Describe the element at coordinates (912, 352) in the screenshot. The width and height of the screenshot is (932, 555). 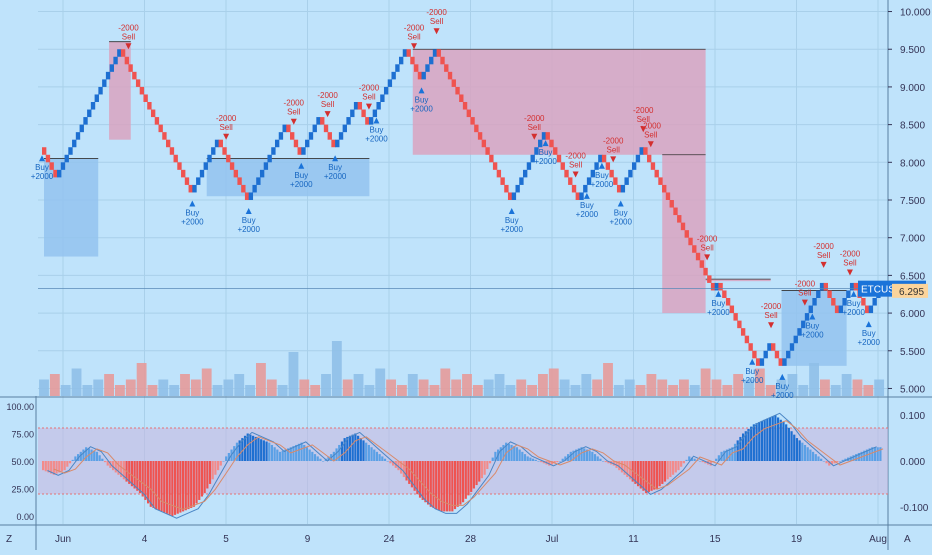
I see `price-tick-label: 5.500` at that location.